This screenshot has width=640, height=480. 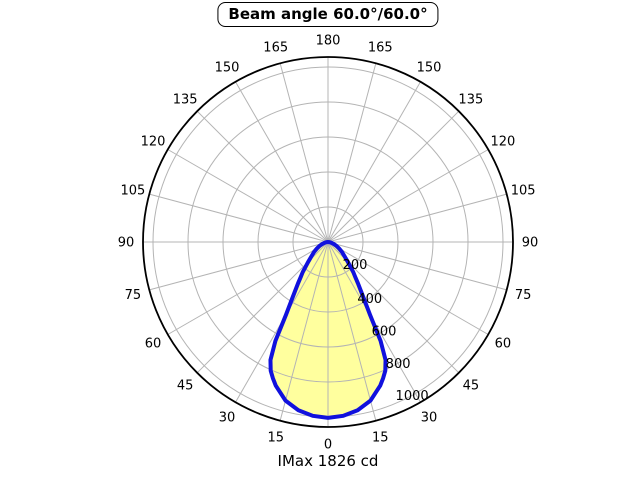 I want to click on polar-grid-ring, so click(x=328, y=242).